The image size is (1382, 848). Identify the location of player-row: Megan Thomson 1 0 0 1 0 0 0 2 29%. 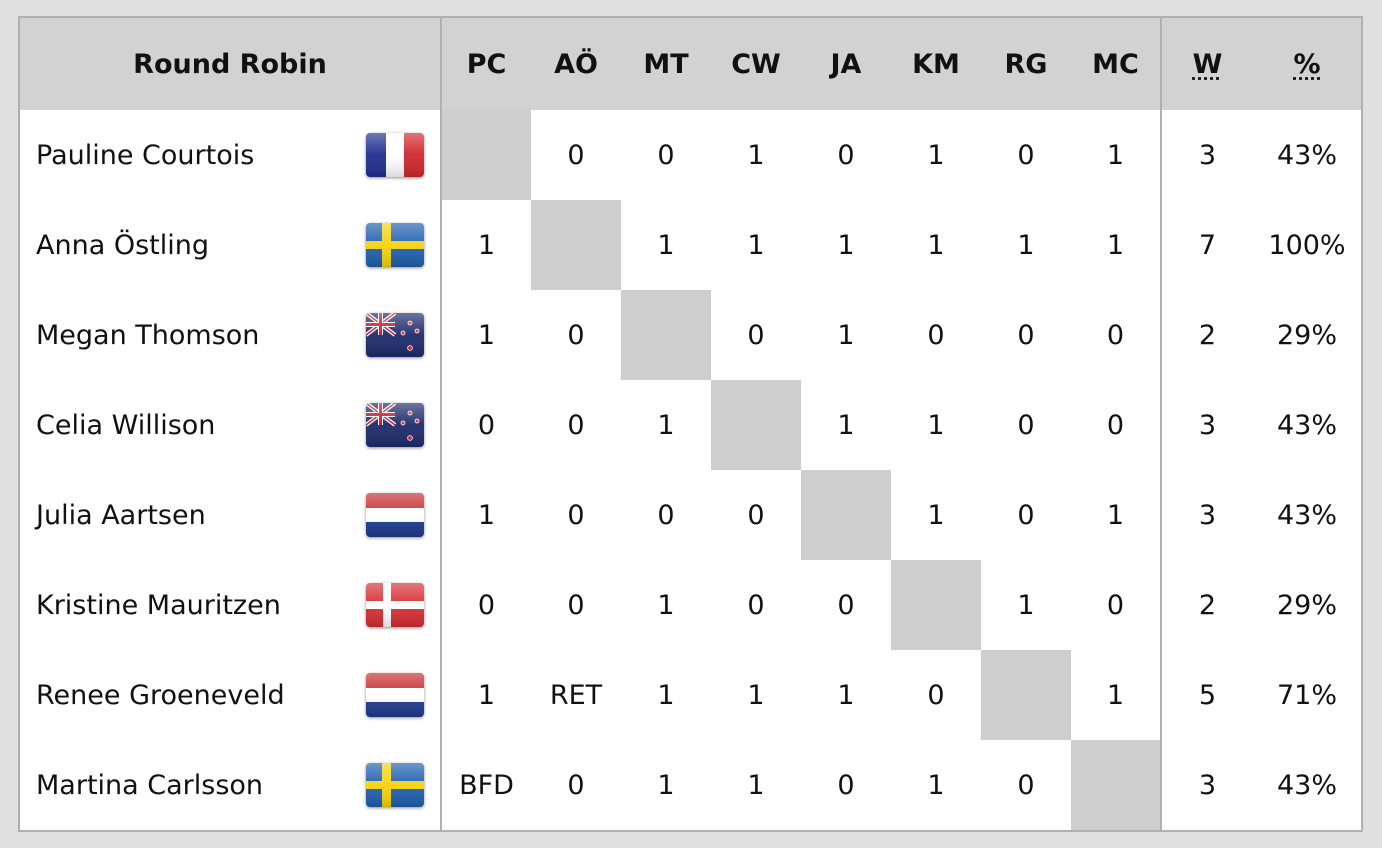
(690, 335).